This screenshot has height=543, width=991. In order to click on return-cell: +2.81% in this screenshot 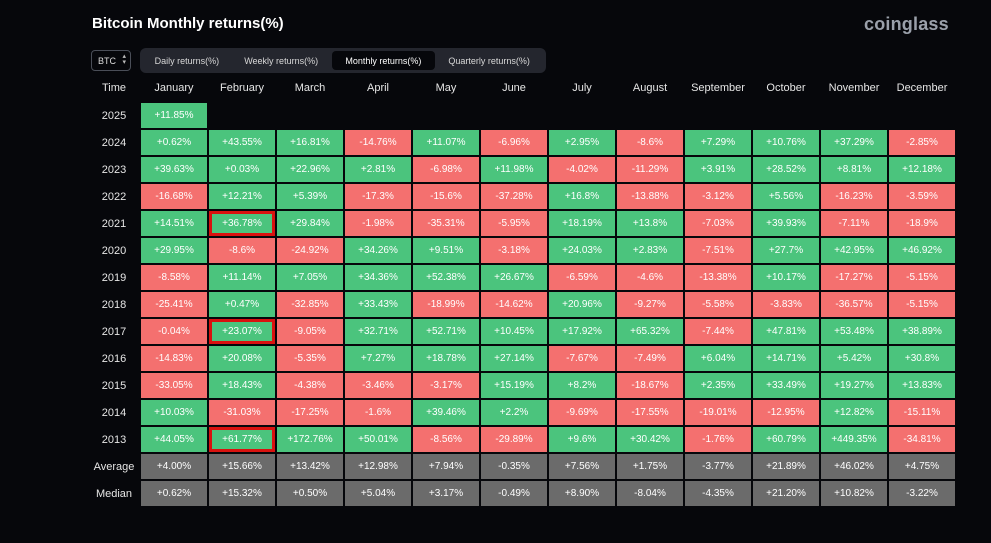, I will do `click(378, 169)`.